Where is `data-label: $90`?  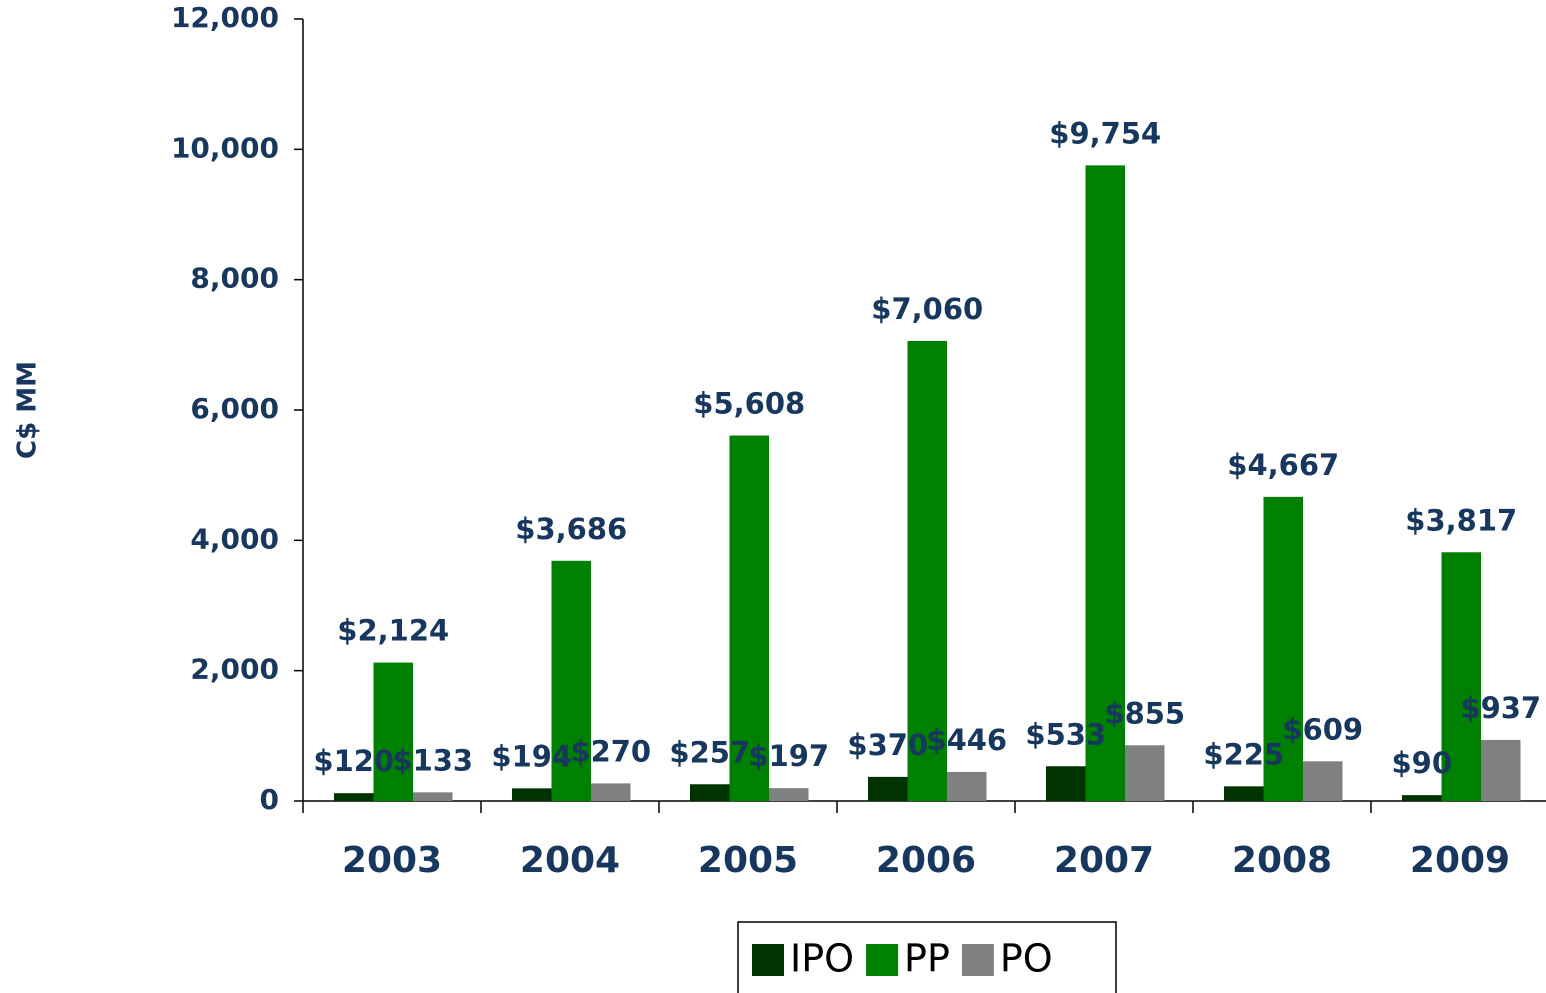 data-label: $90 is located at coordinates (1421, 763).